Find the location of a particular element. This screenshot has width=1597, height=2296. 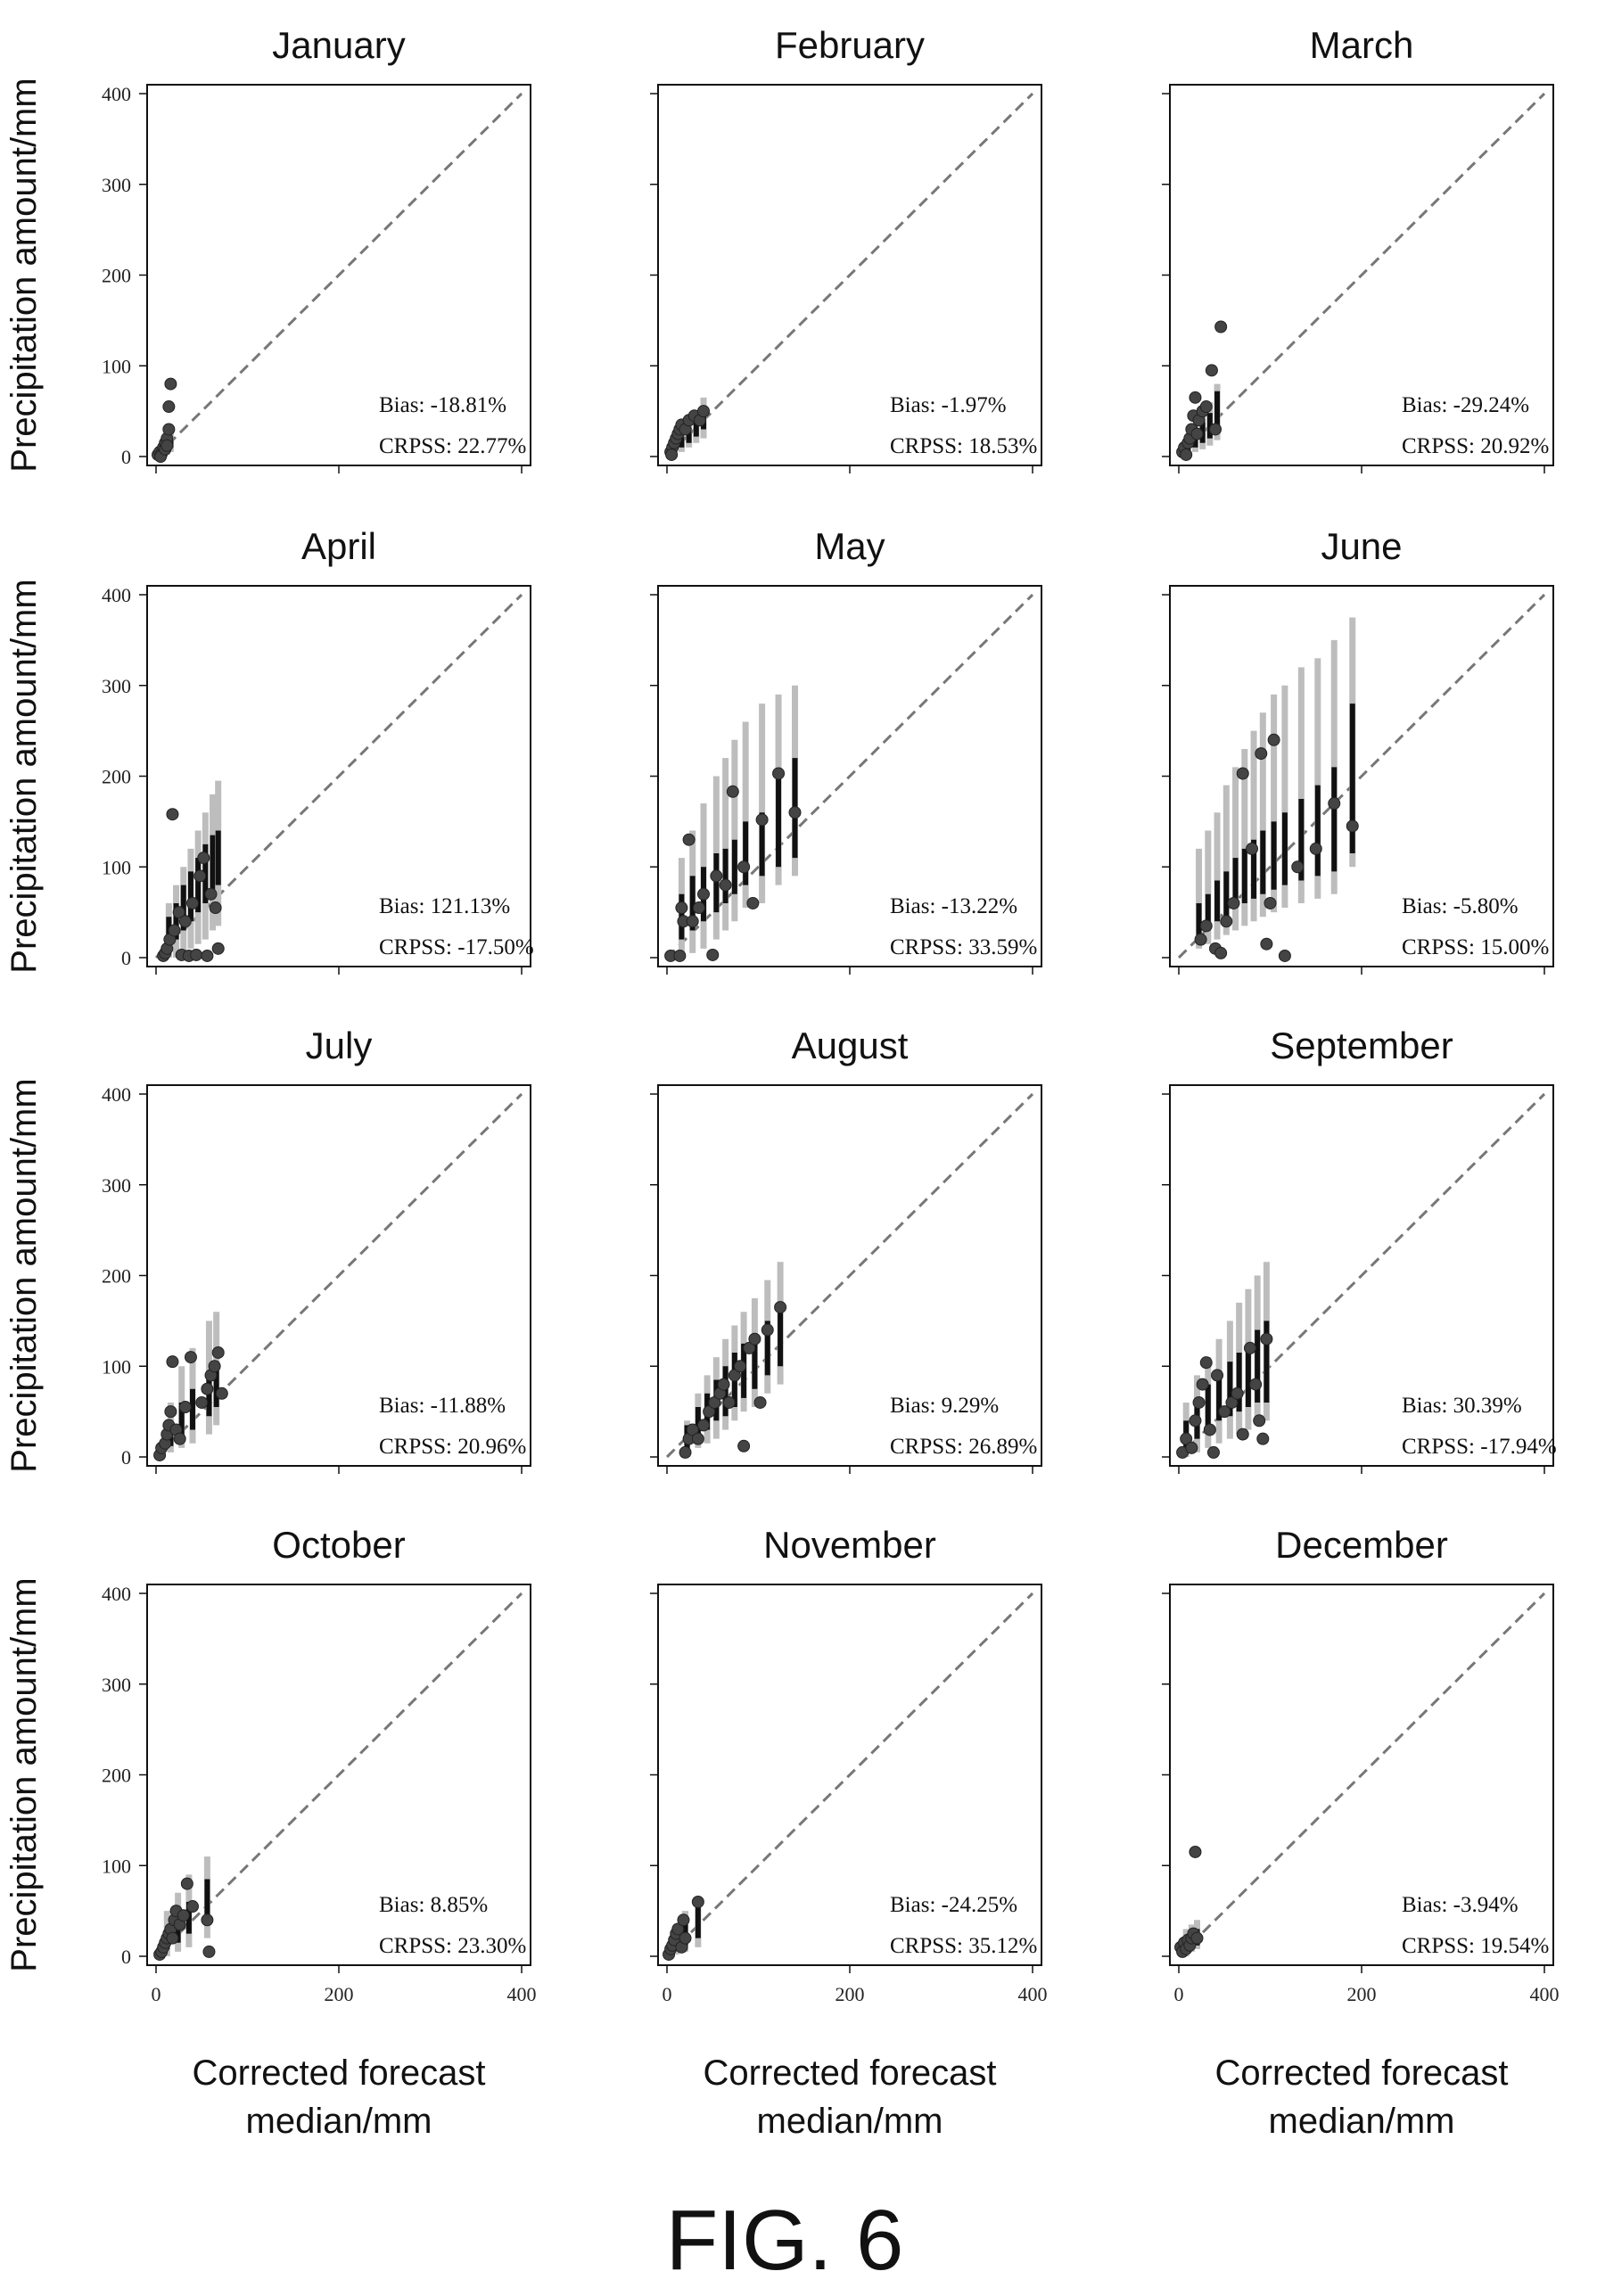

subplot-title: May is located at coordinates (850, 546).